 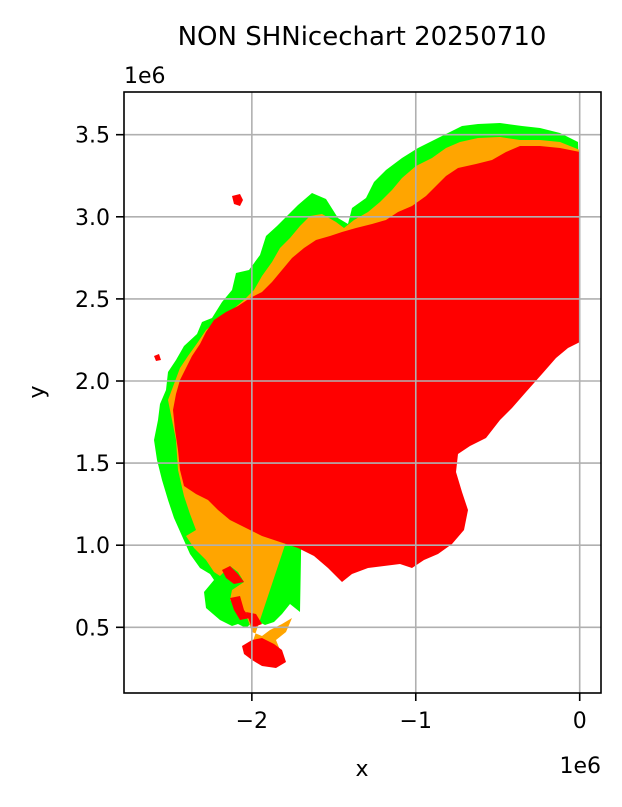 What do you see at coordinates (92, 300) in the screenshot?
I see `y-tick-label: 2.5` at bounding box center [92, 300].